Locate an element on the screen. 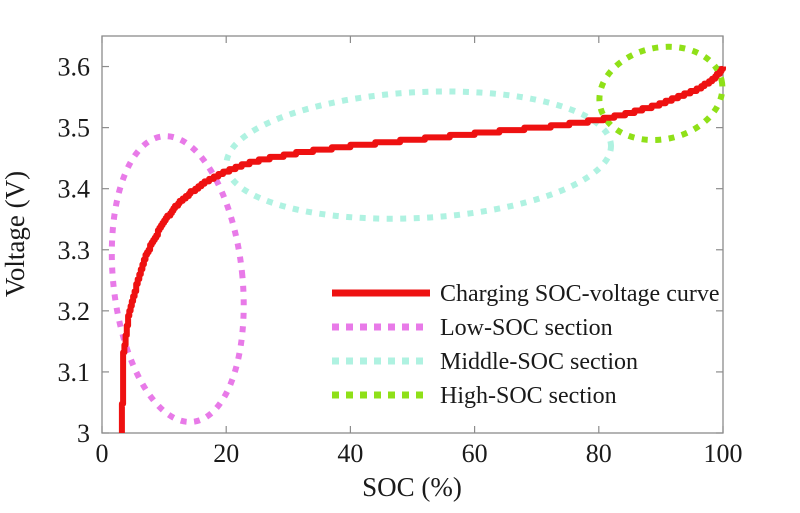 This screenshot has width=800, height=513. legend-item-middle-soc: Middle-SOC section is located at coordinates (485, 362).